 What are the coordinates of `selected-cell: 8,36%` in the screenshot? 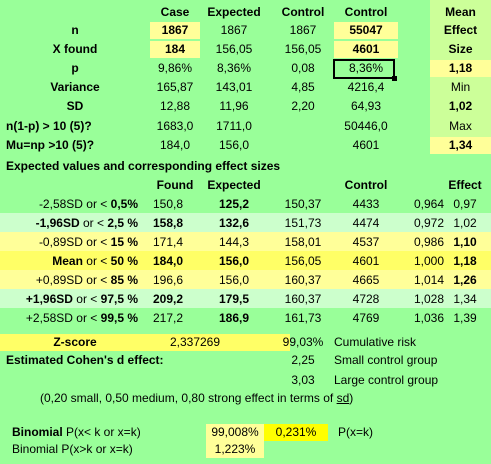 It's located at (366, 68).